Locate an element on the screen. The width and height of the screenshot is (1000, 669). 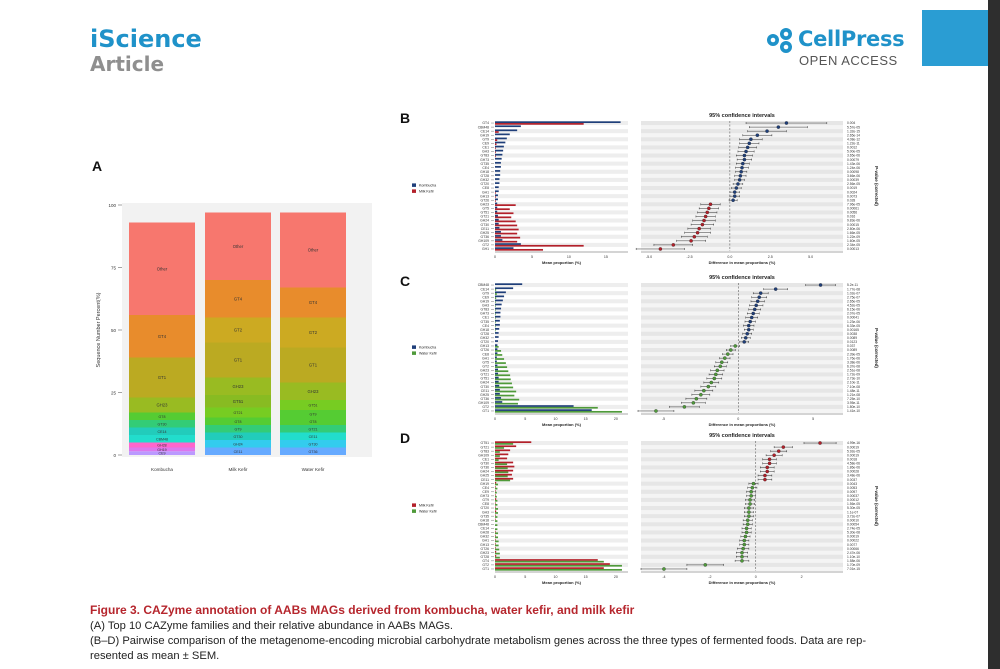
p-value: 1.41e-10 is located at coordinates (853, 411).